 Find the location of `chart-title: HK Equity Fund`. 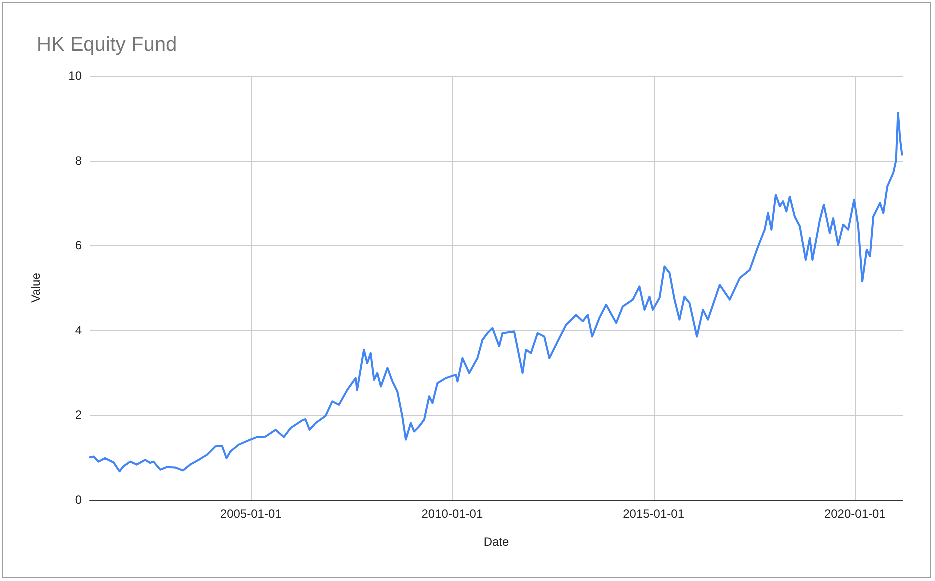

chart-title: HK Equity Fund is located at coordinates (107, 45).